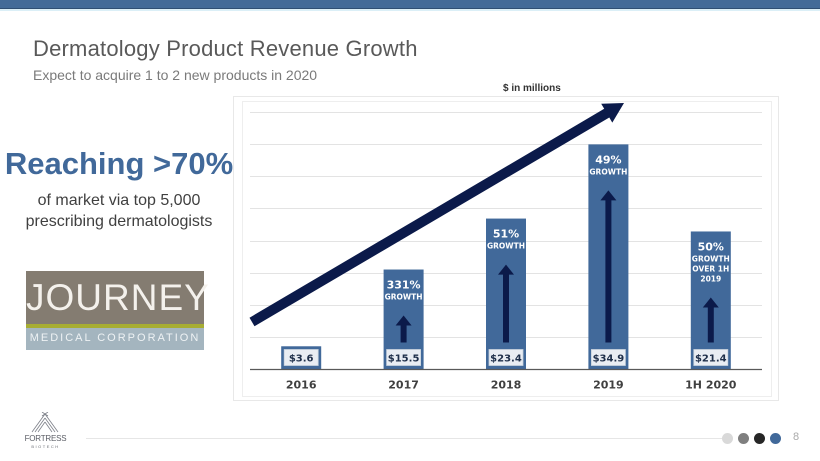  What do you see at coordinates (45, 422) in the screenshot?
I see `fortress-mountain-icon` at bounding box center [45, 422].